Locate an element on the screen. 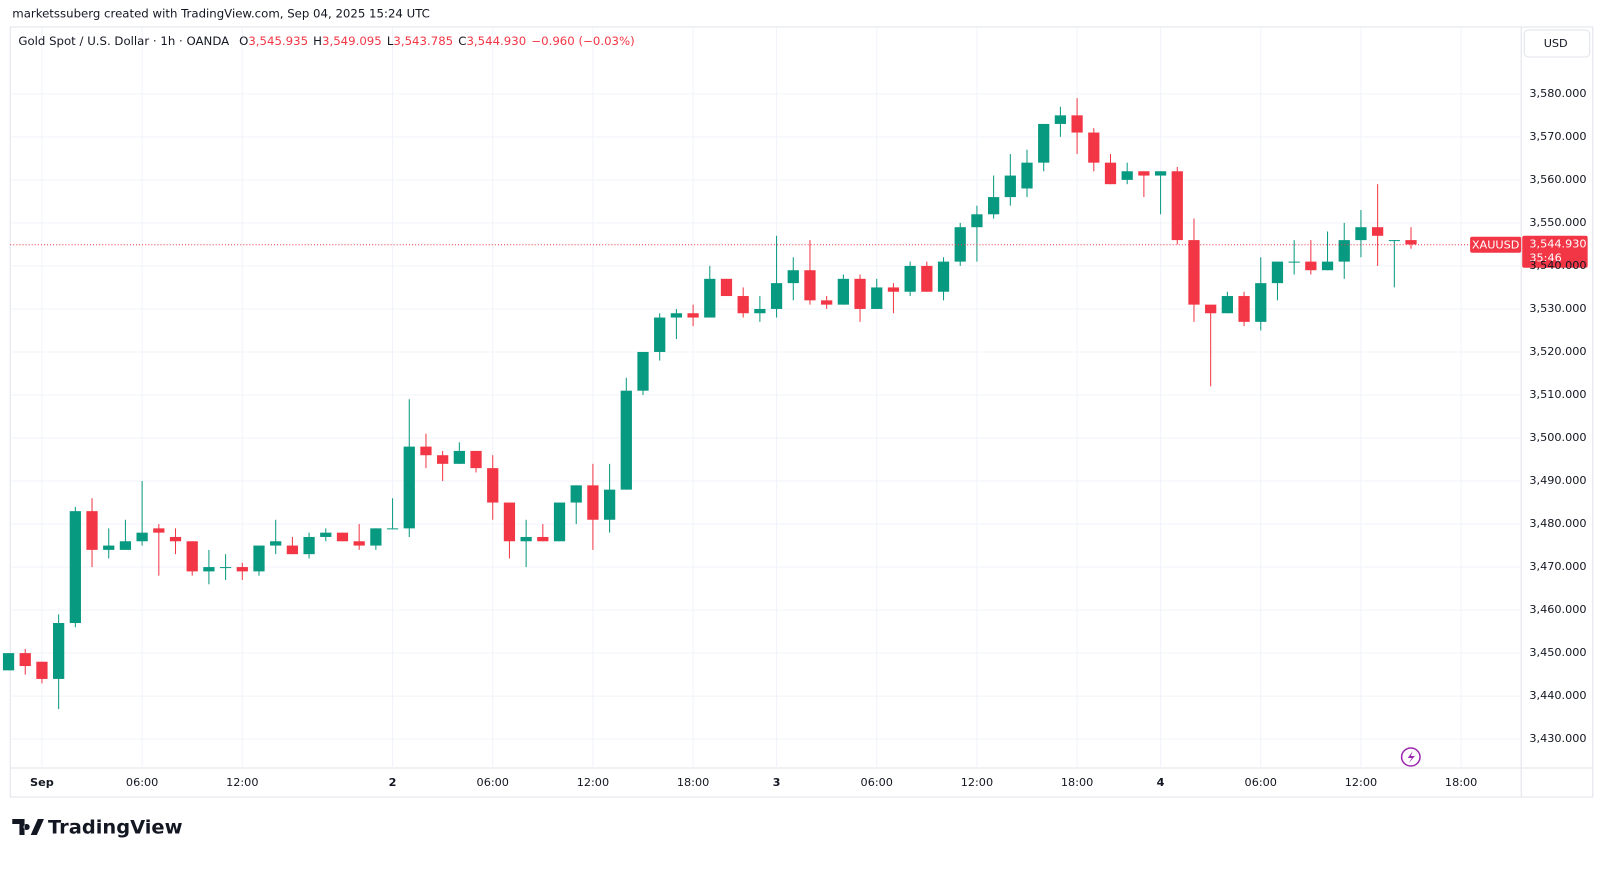  events-icon is located at coordinates (1410, 757).